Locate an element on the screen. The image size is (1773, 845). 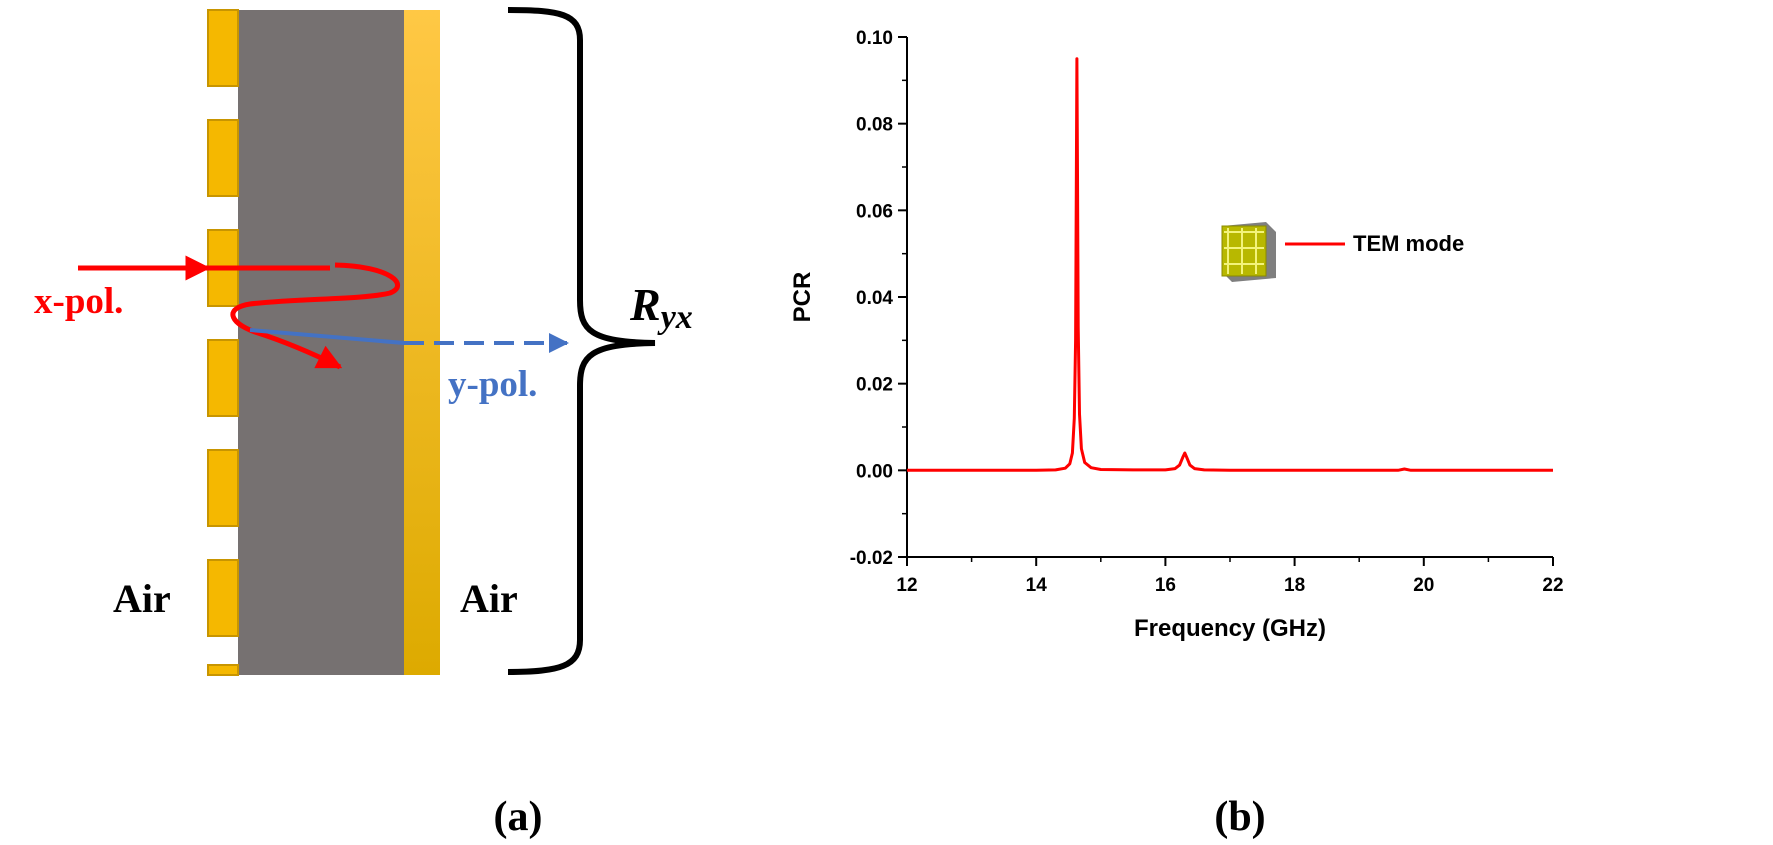
y-tick-label: 0.00 is located at coordinates (874, 471).